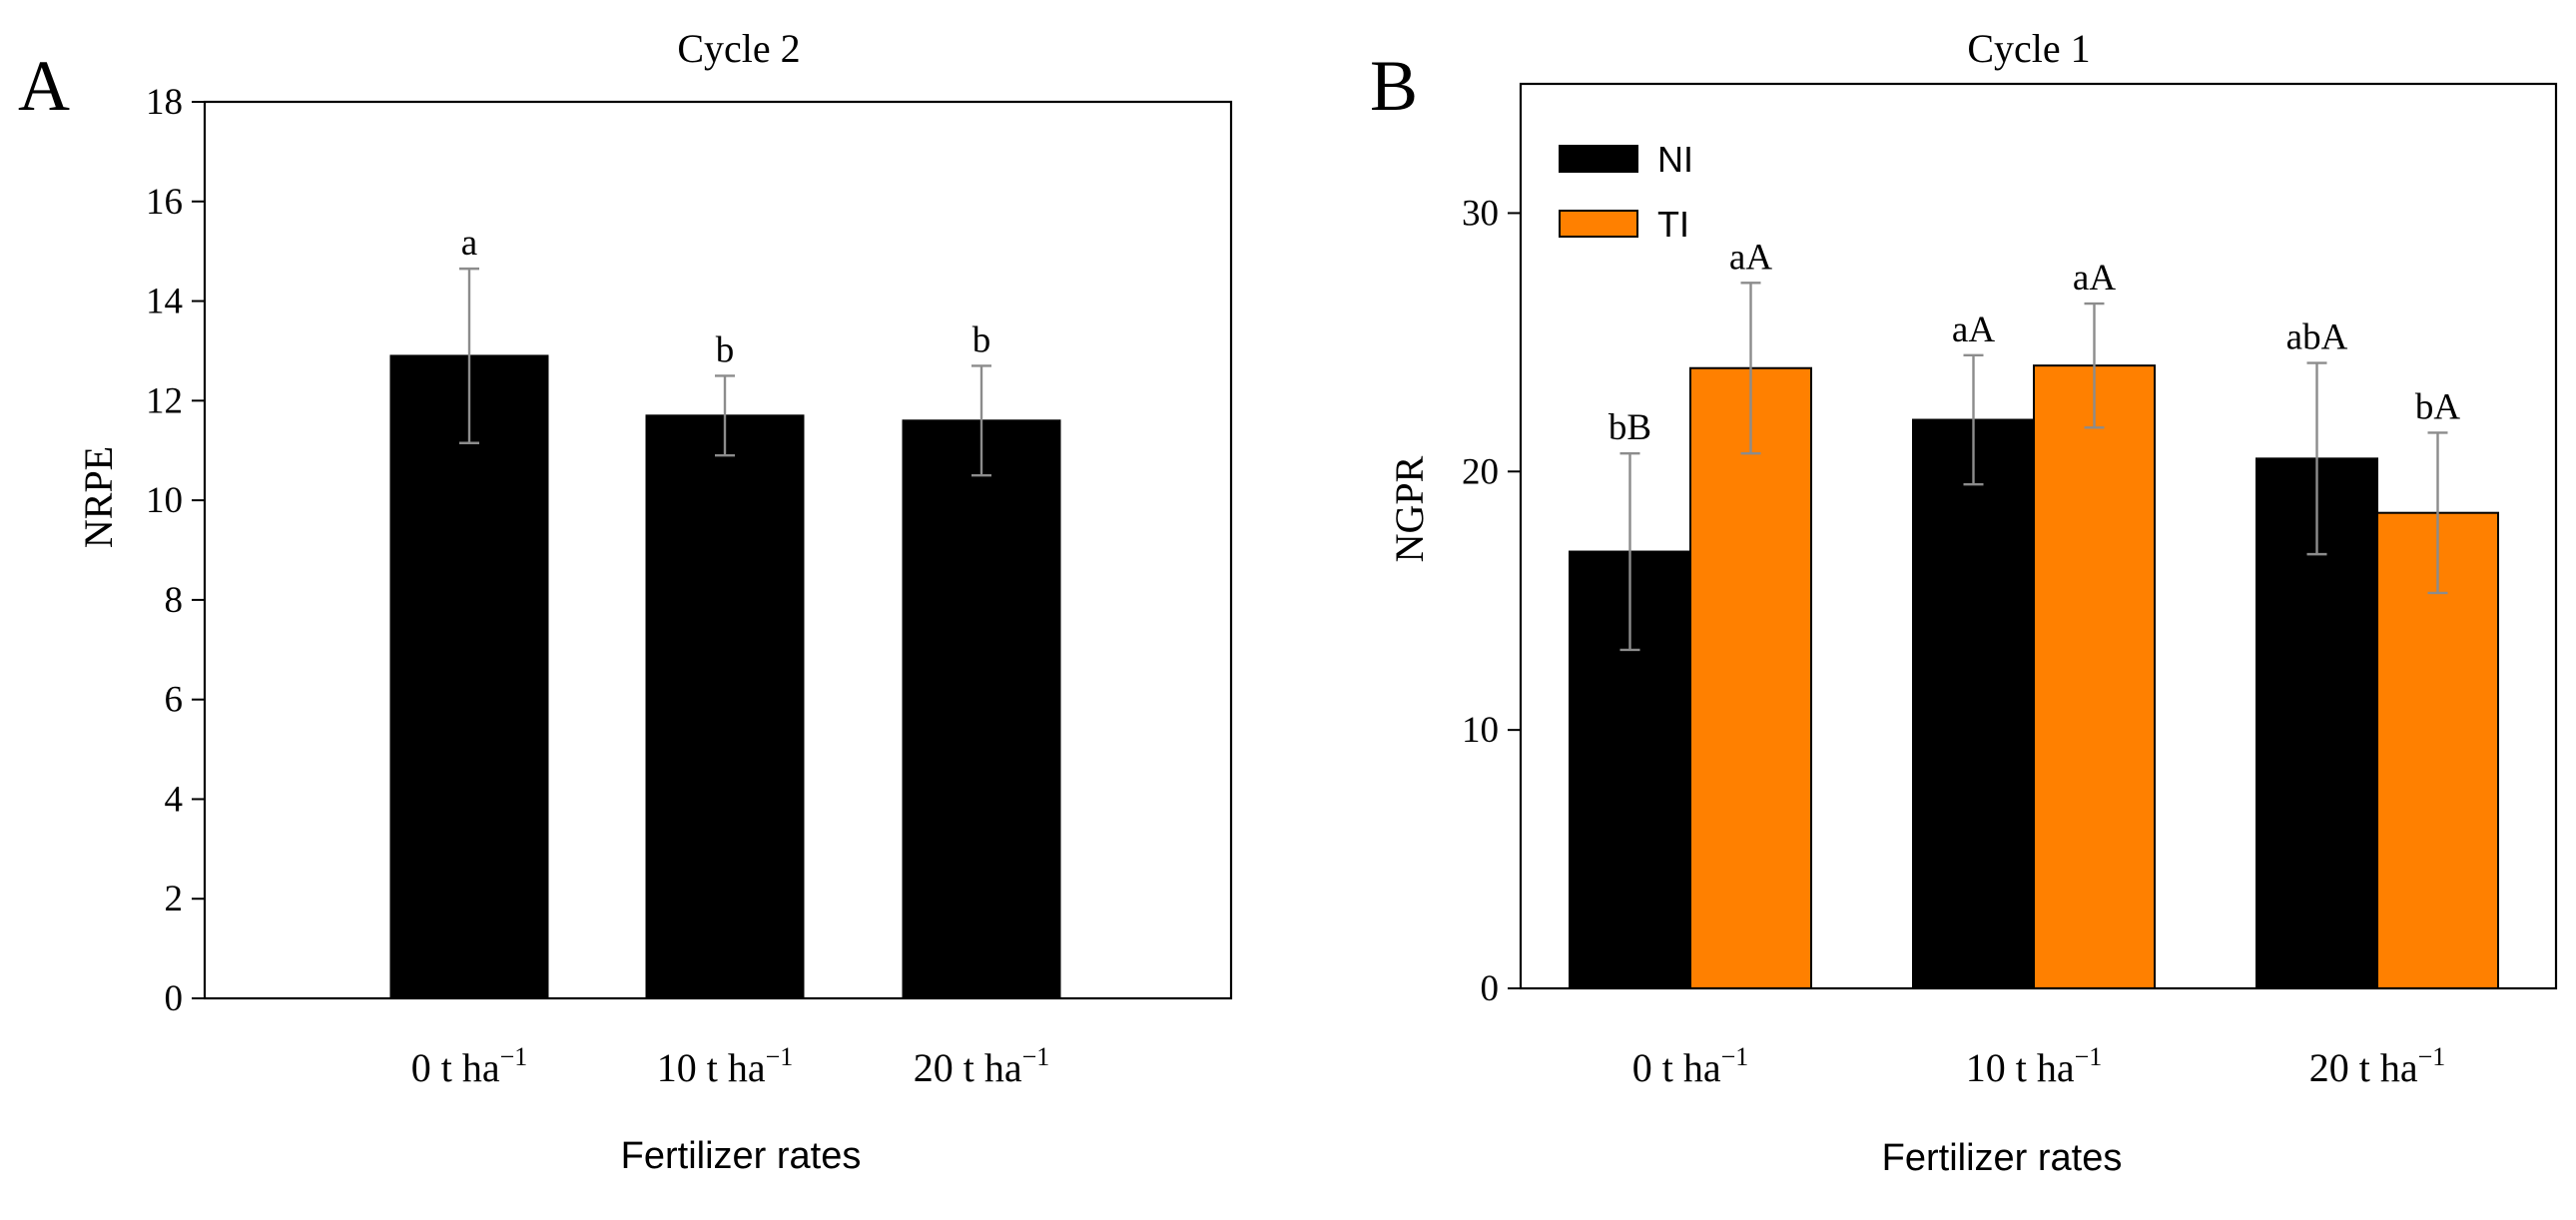  What do you see at coordinates (1690, 1066) in the screenshot?
I see `category-label-b: 0 t ha−1` at bounding box center [1690, 1066].